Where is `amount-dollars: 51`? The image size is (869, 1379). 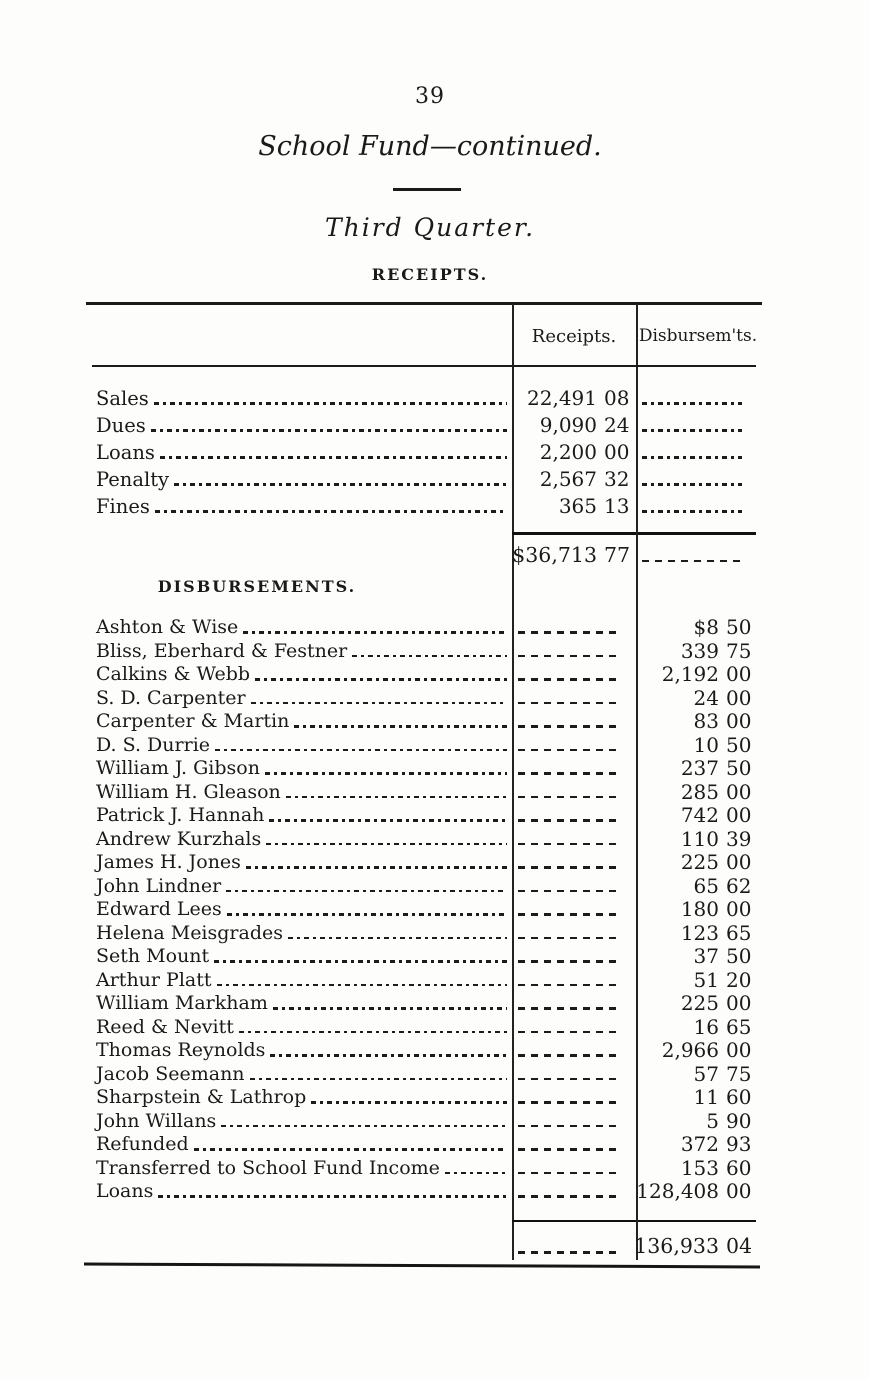 amount-dollars: 51 is located at coordinates (706, 979).